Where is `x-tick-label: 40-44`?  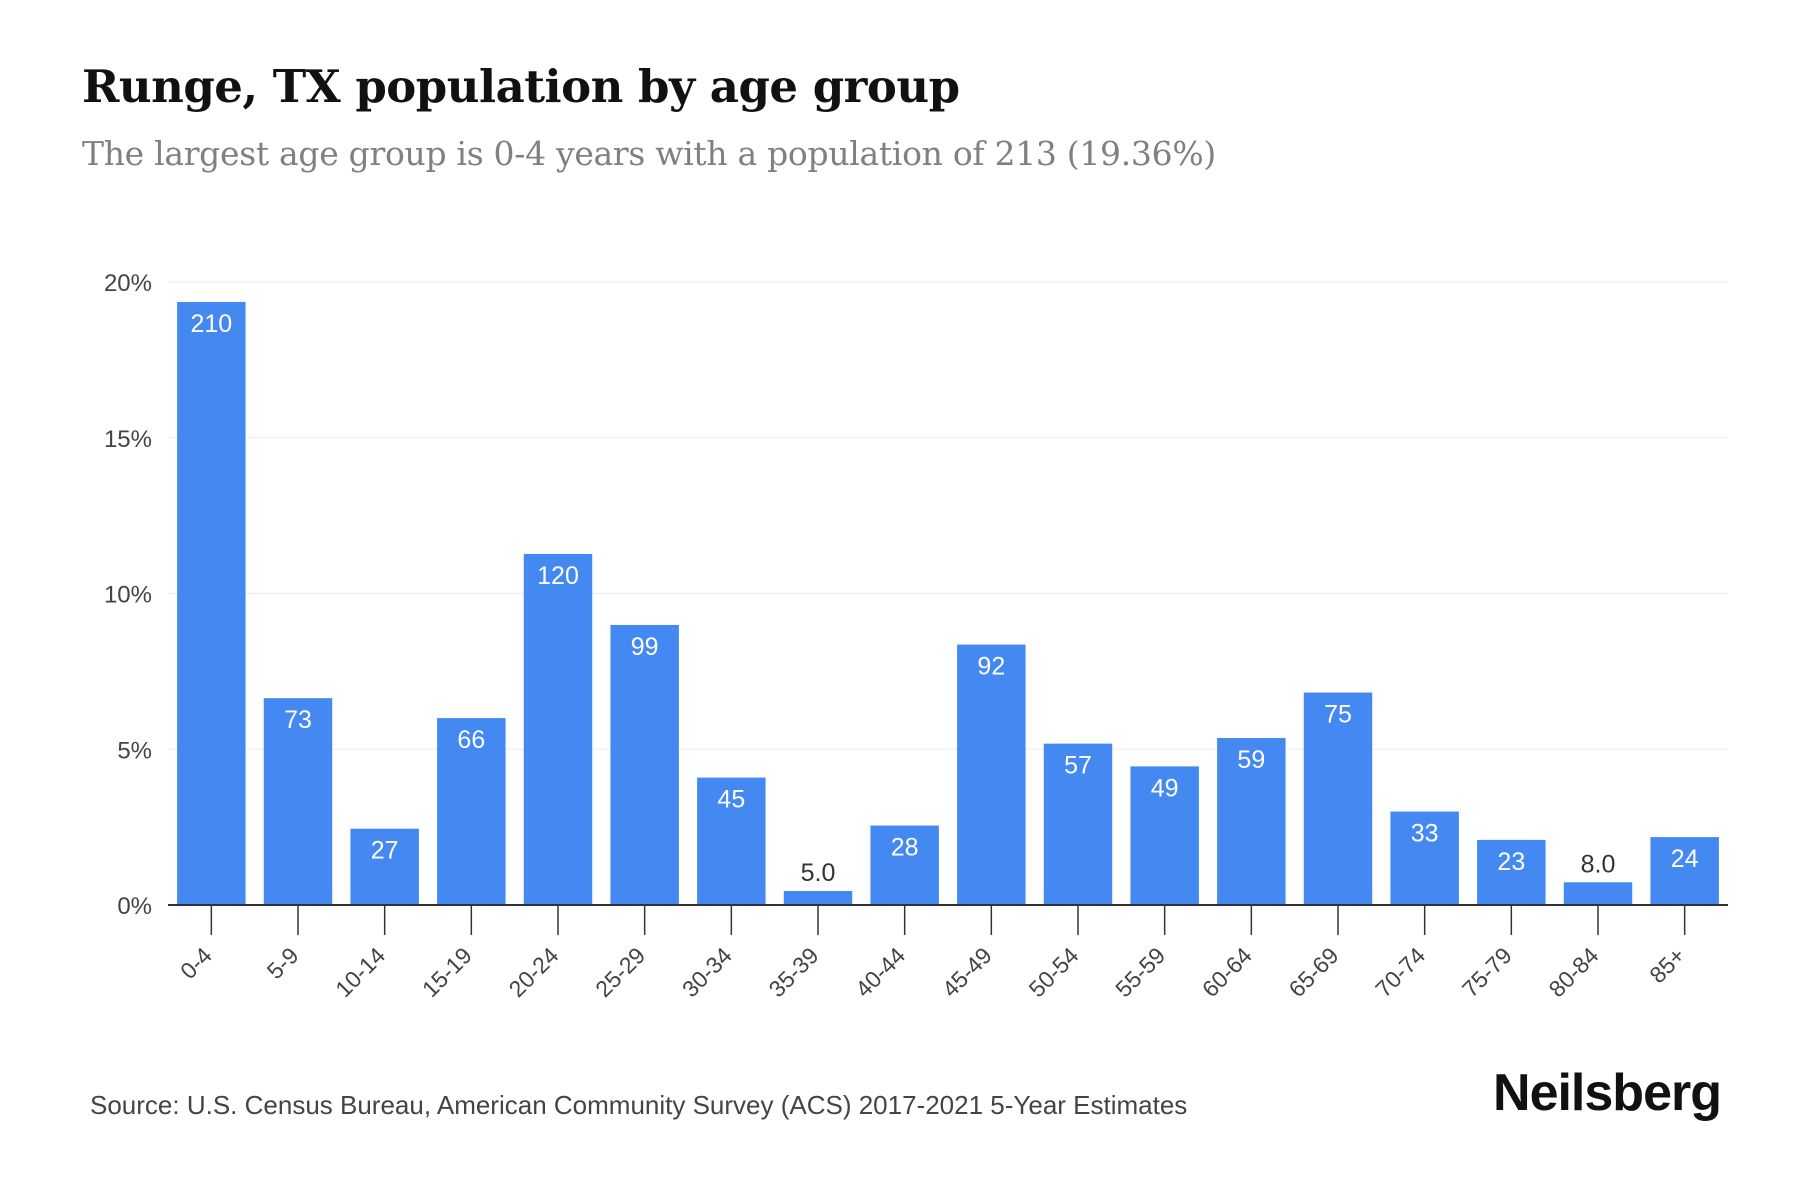 x-tick-label: 40-44 is located at coordinates (880, 972).